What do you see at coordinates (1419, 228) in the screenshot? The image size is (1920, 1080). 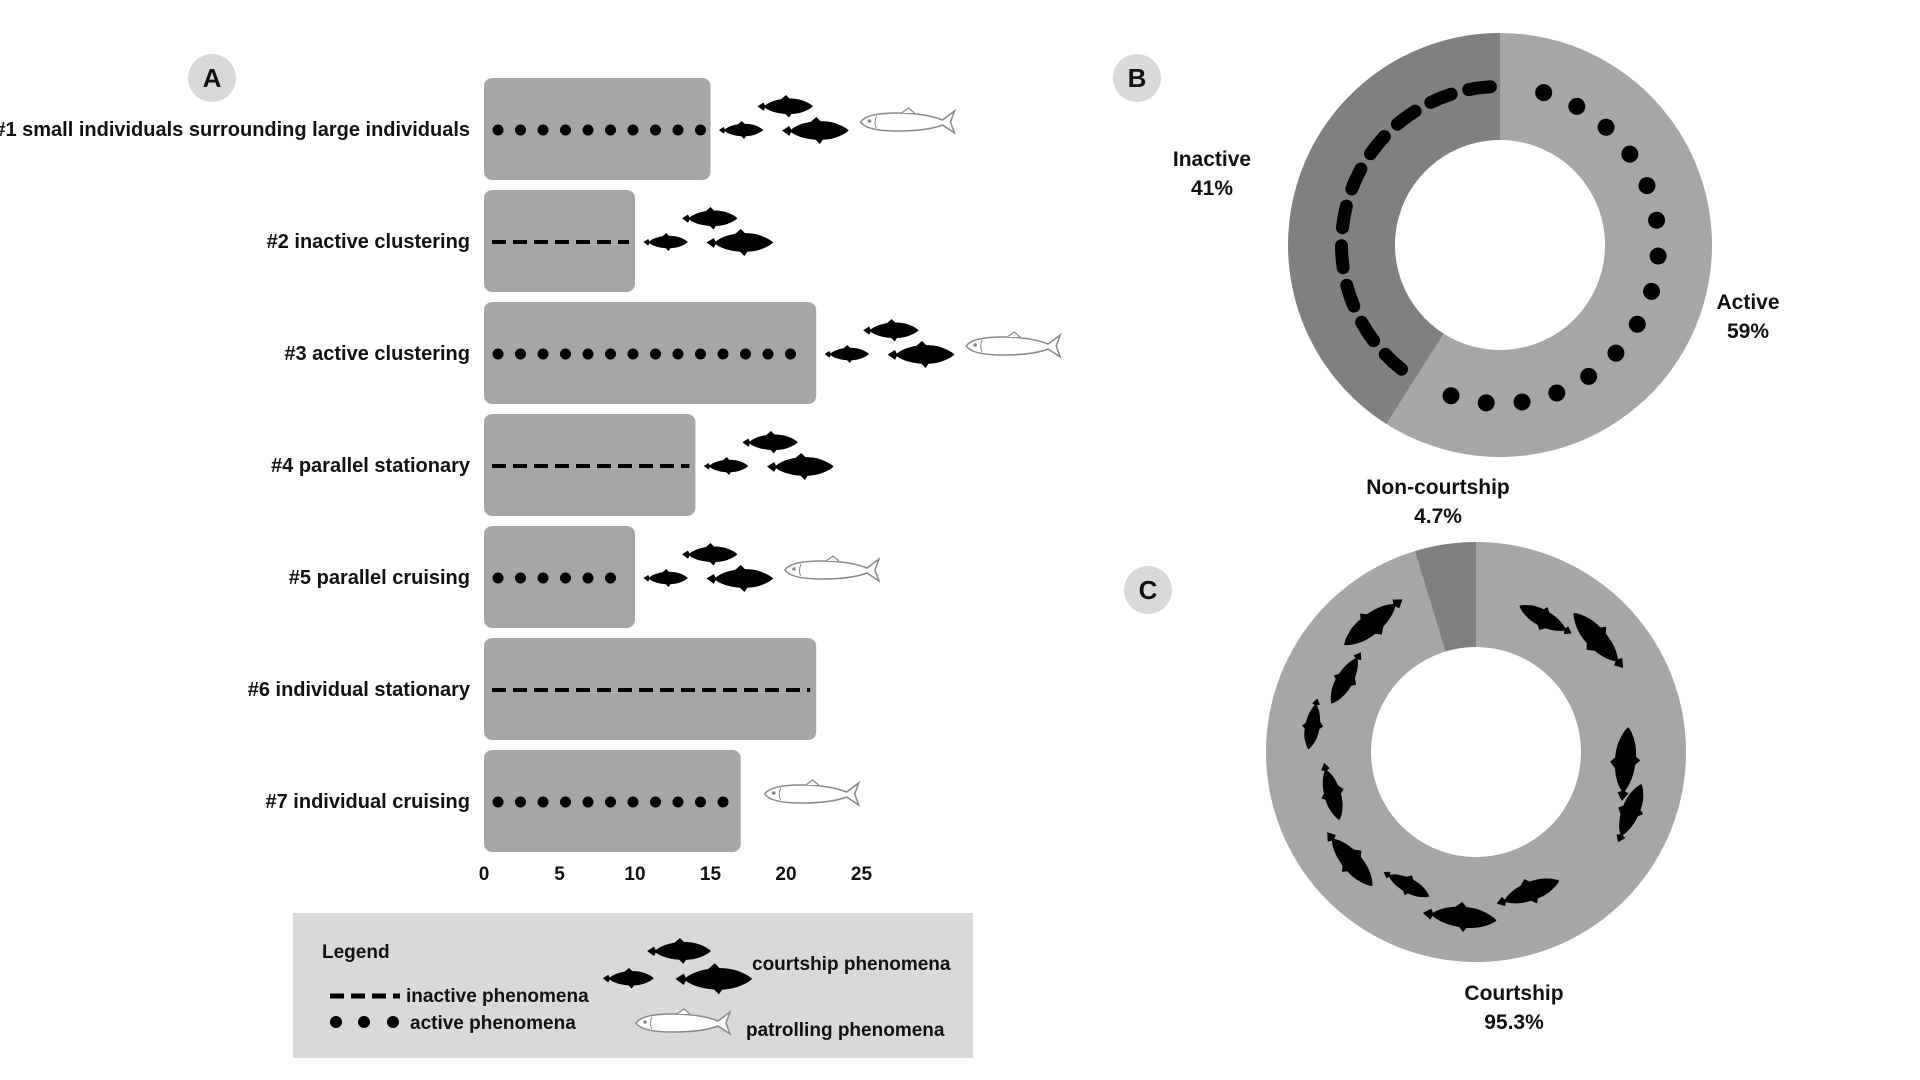 I see `donut-b-inactive-dashes` at bounding box center [1419, 228].